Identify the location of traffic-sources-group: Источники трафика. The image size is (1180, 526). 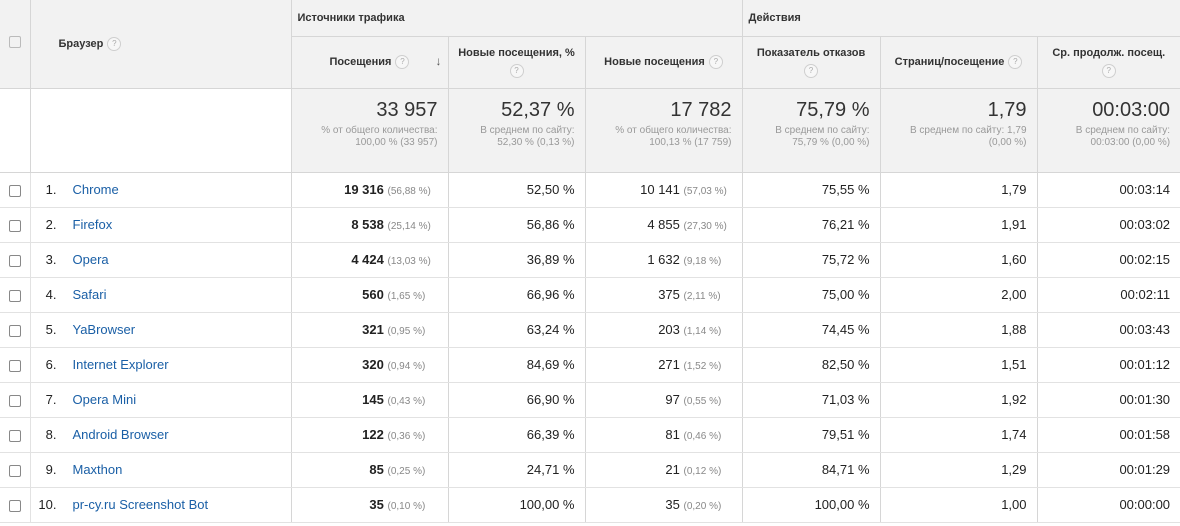
(516, 18).